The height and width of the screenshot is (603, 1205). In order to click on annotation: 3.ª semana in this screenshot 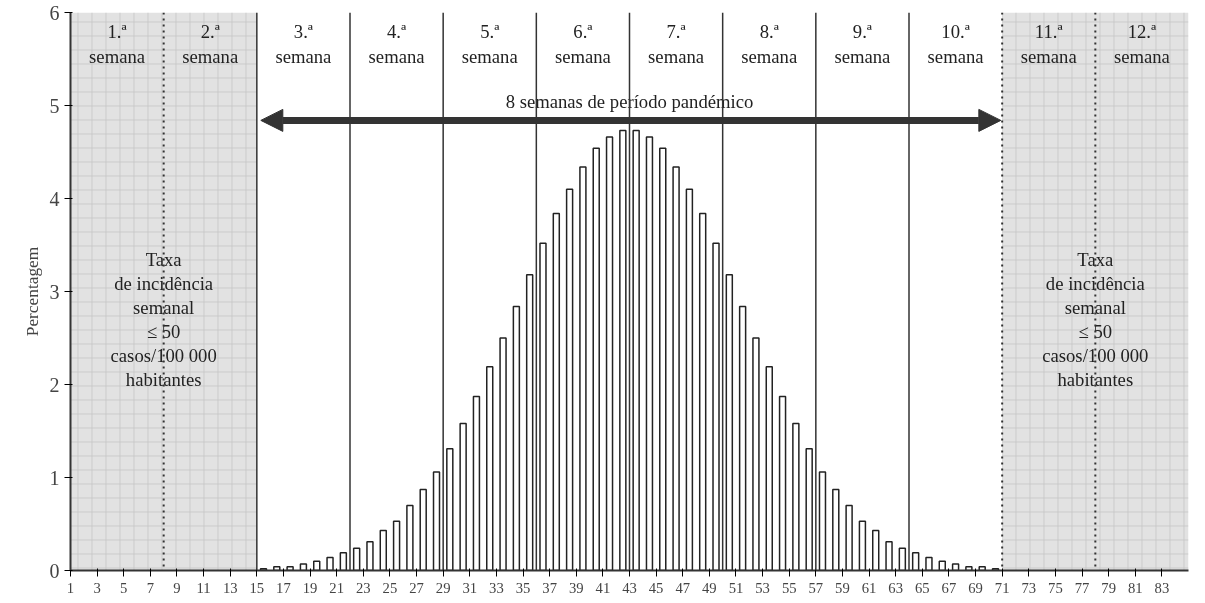, I will do `click(304, 43)`.